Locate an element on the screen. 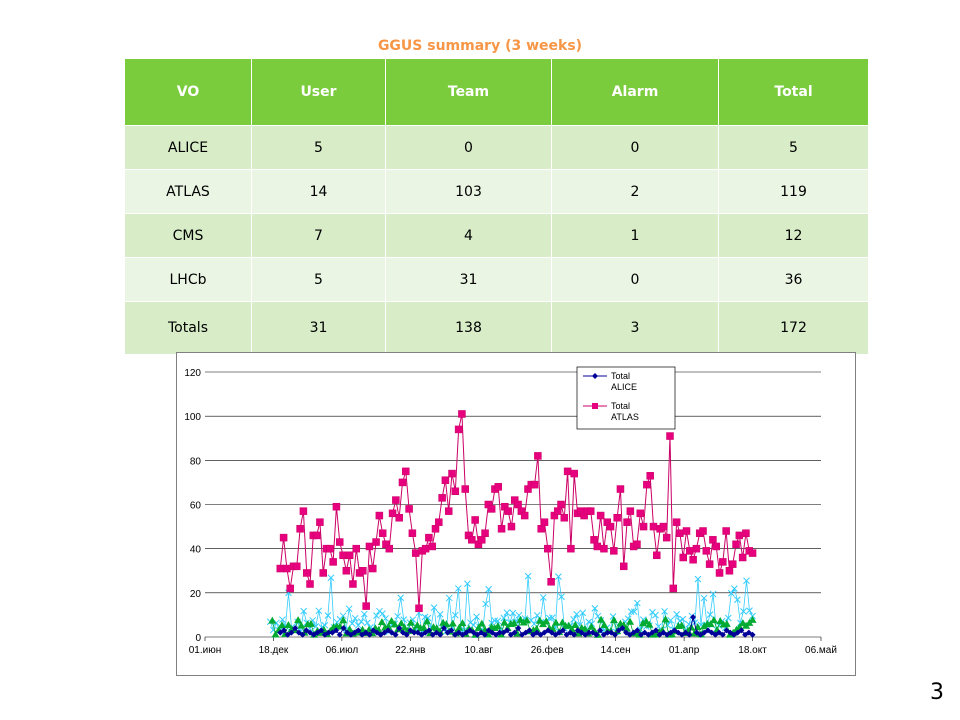  cell-vo: ATLAS is located at coordinates (188, 191).